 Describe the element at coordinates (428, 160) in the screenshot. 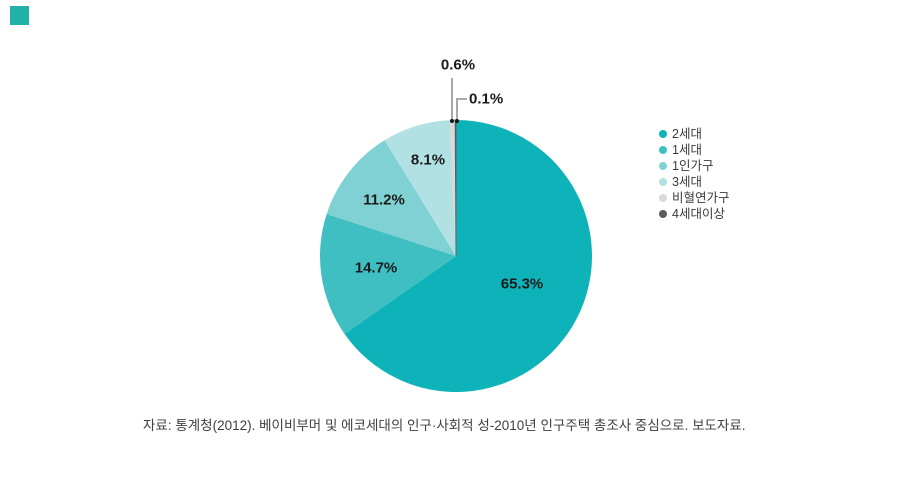

I see `slice-label-3sedae: 8.1%` at that location.